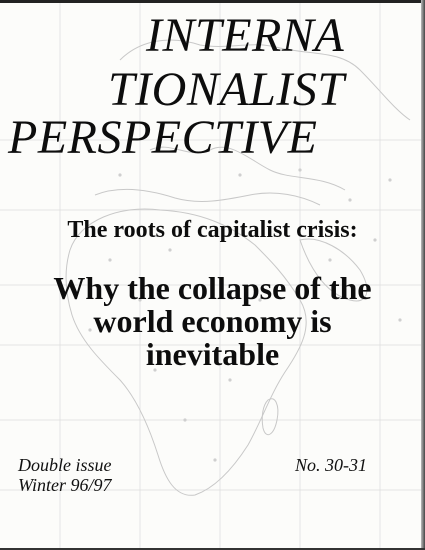 The height and width of the screenshot is (550, 425). I want to click on headline-line-3: inevitable, so click(212, 354).